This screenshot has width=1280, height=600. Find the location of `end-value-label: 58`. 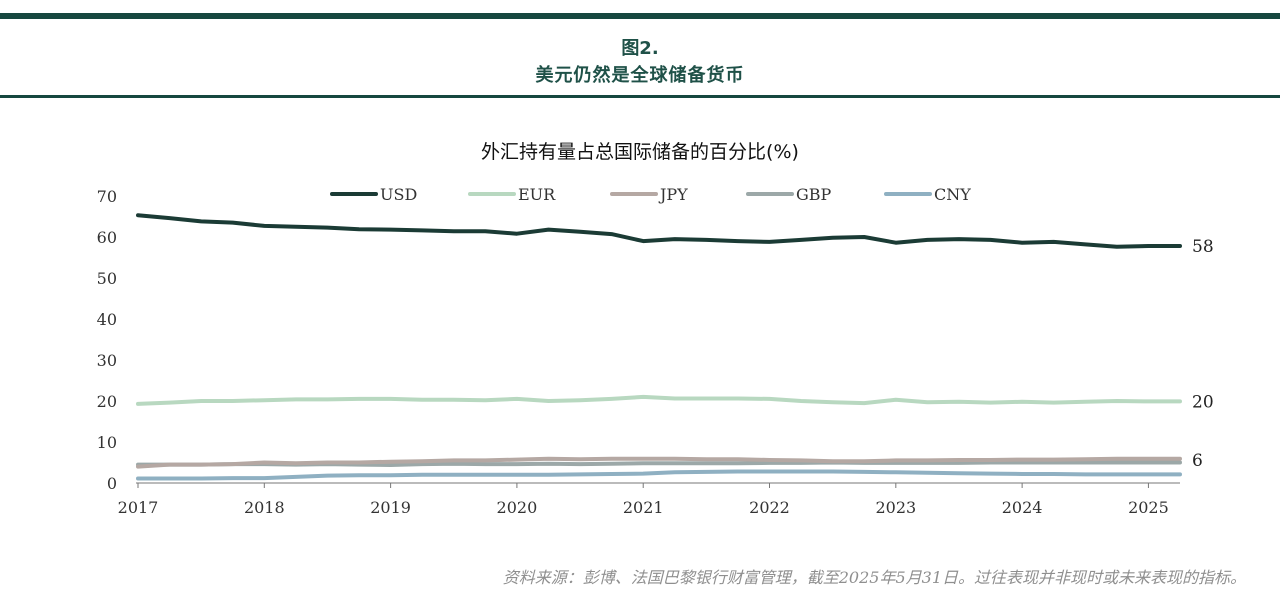

end-value-label: 58 is located at coordinates (1203, 247).